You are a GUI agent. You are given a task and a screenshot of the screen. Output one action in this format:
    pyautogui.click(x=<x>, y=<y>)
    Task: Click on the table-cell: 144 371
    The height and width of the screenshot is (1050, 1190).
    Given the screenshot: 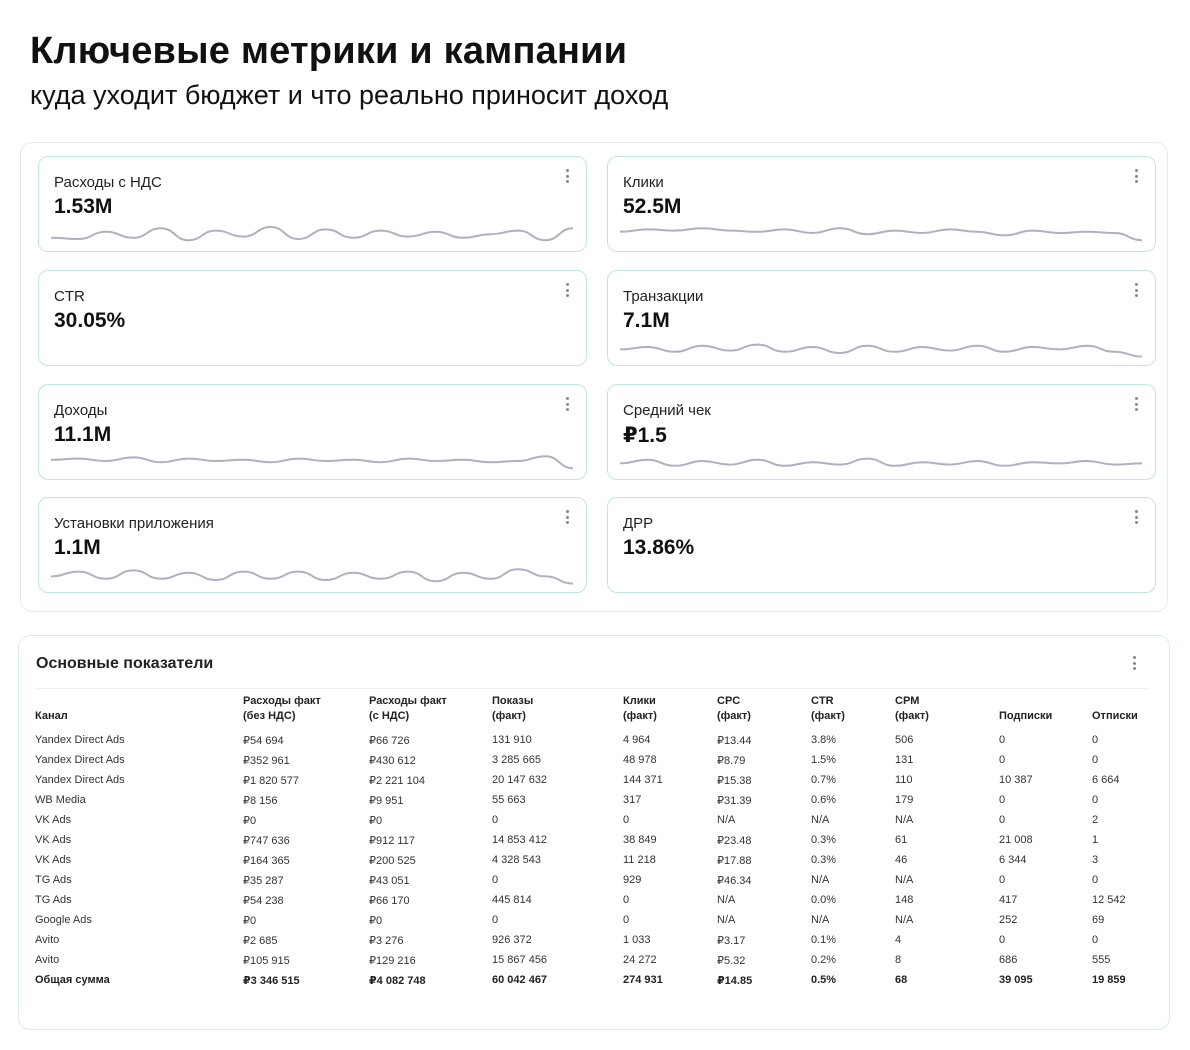 What is the action you would take?
    pyautogui.click(x=643, y=780)
    